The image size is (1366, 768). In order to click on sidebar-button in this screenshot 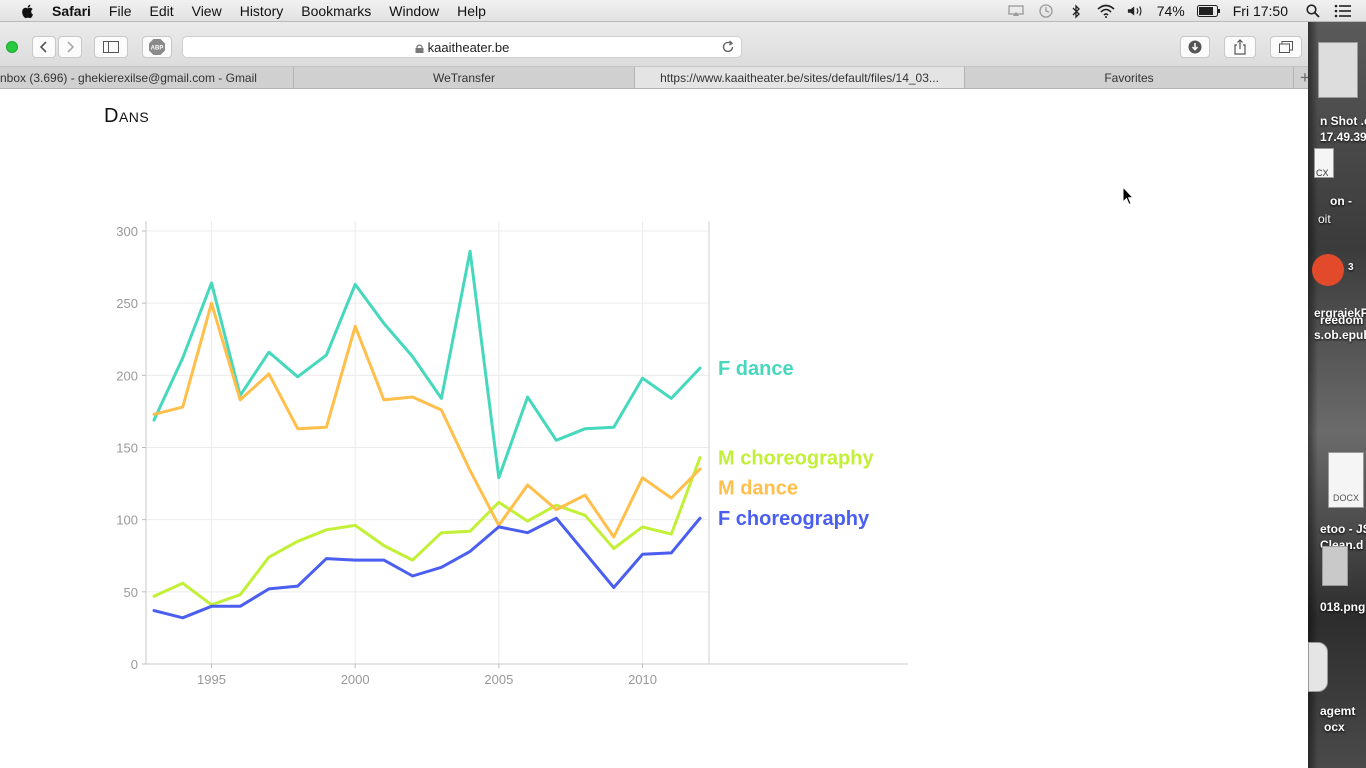, I will do `click(111, 47)`.